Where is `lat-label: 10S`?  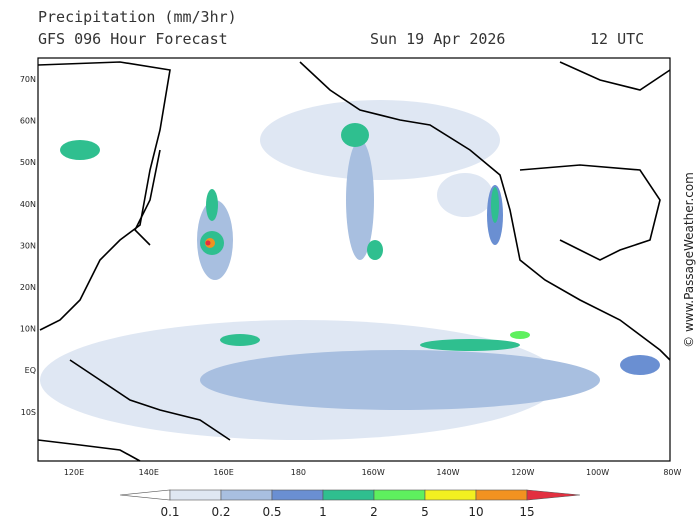 lat-label: 10S is located at coordinates (28, 412).